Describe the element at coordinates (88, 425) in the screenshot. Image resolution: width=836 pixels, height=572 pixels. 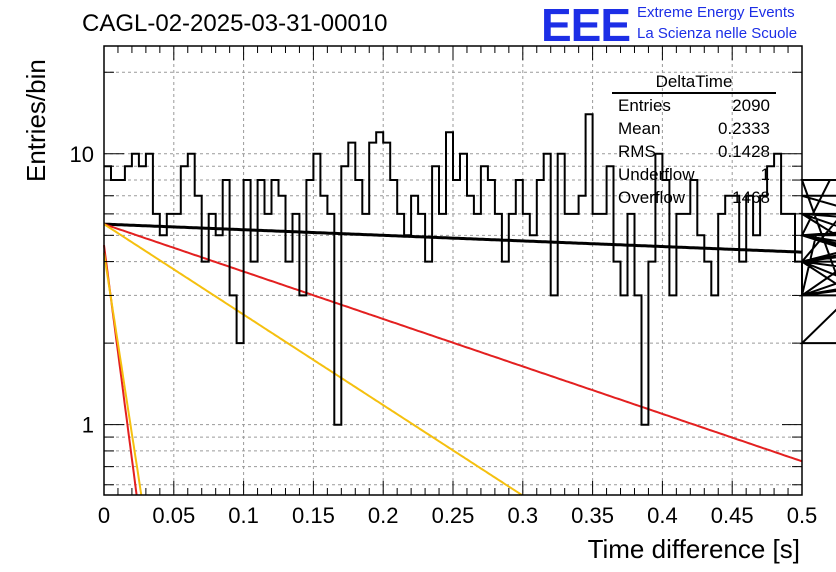
I see `y-tick-label: 1` at that location.